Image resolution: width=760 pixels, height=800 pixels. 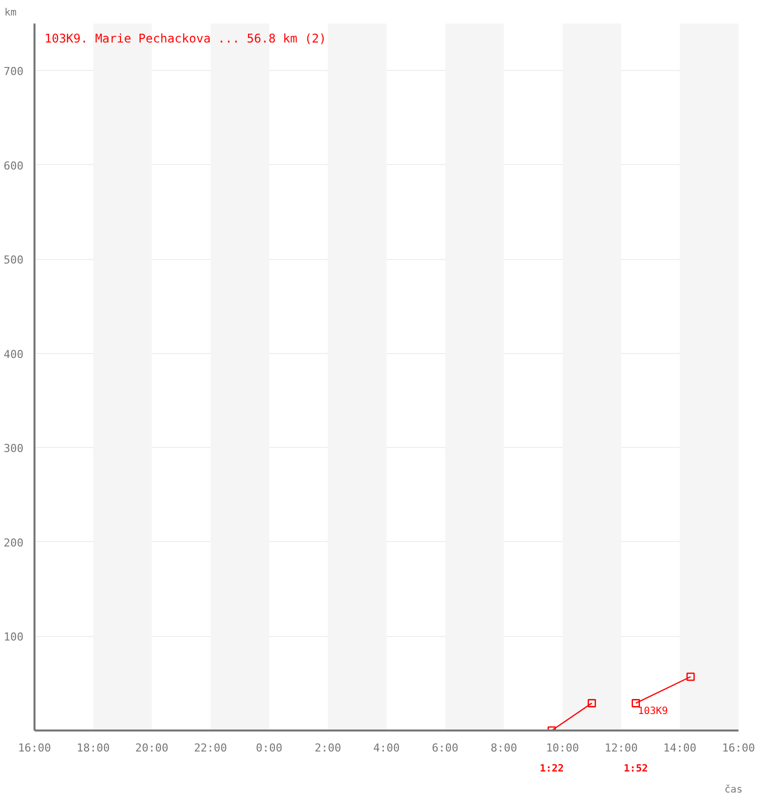 I want to click on annotation: 103K9, so click(x=653, y=712).